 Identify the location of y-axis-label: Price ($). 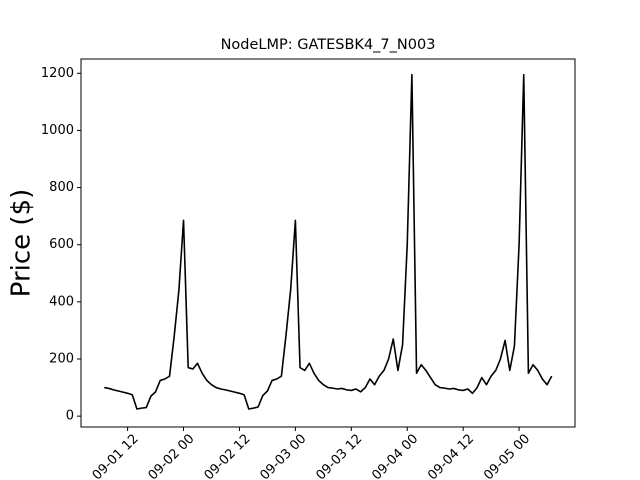
(22, 243).